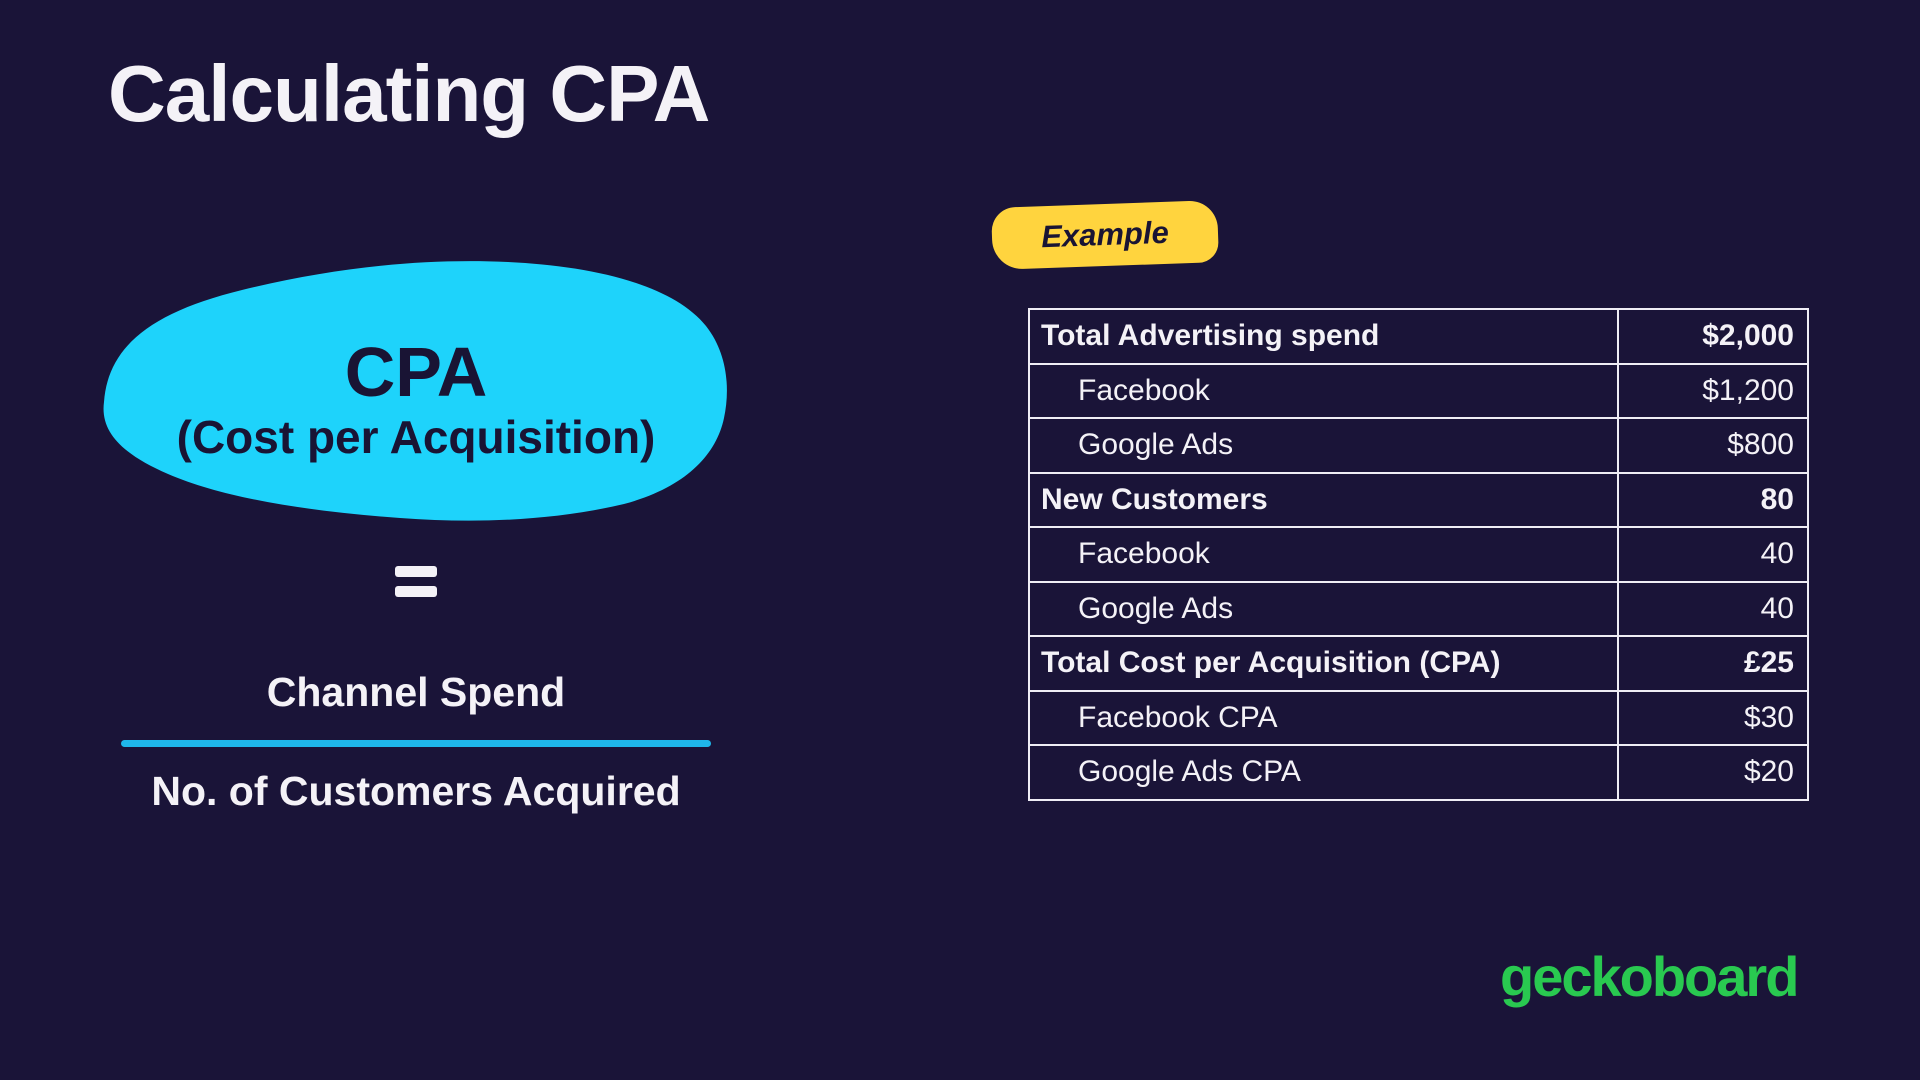  I want to click on row-value: $2,000, so click(1713, 336).